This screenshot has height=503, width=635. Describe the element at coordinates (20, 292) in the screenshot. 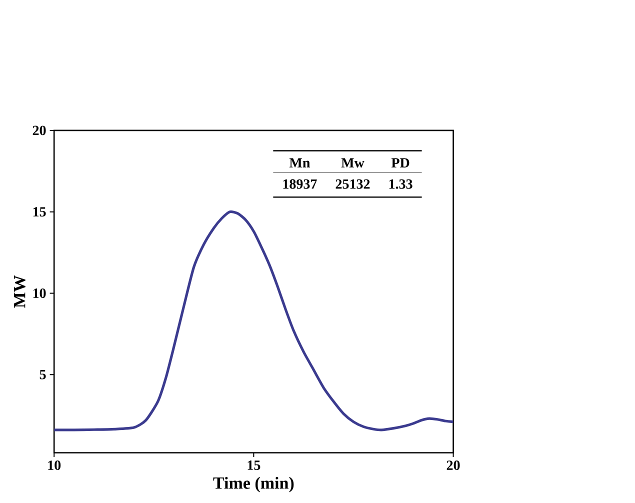

I see `y-axis-title: MW` at that location.